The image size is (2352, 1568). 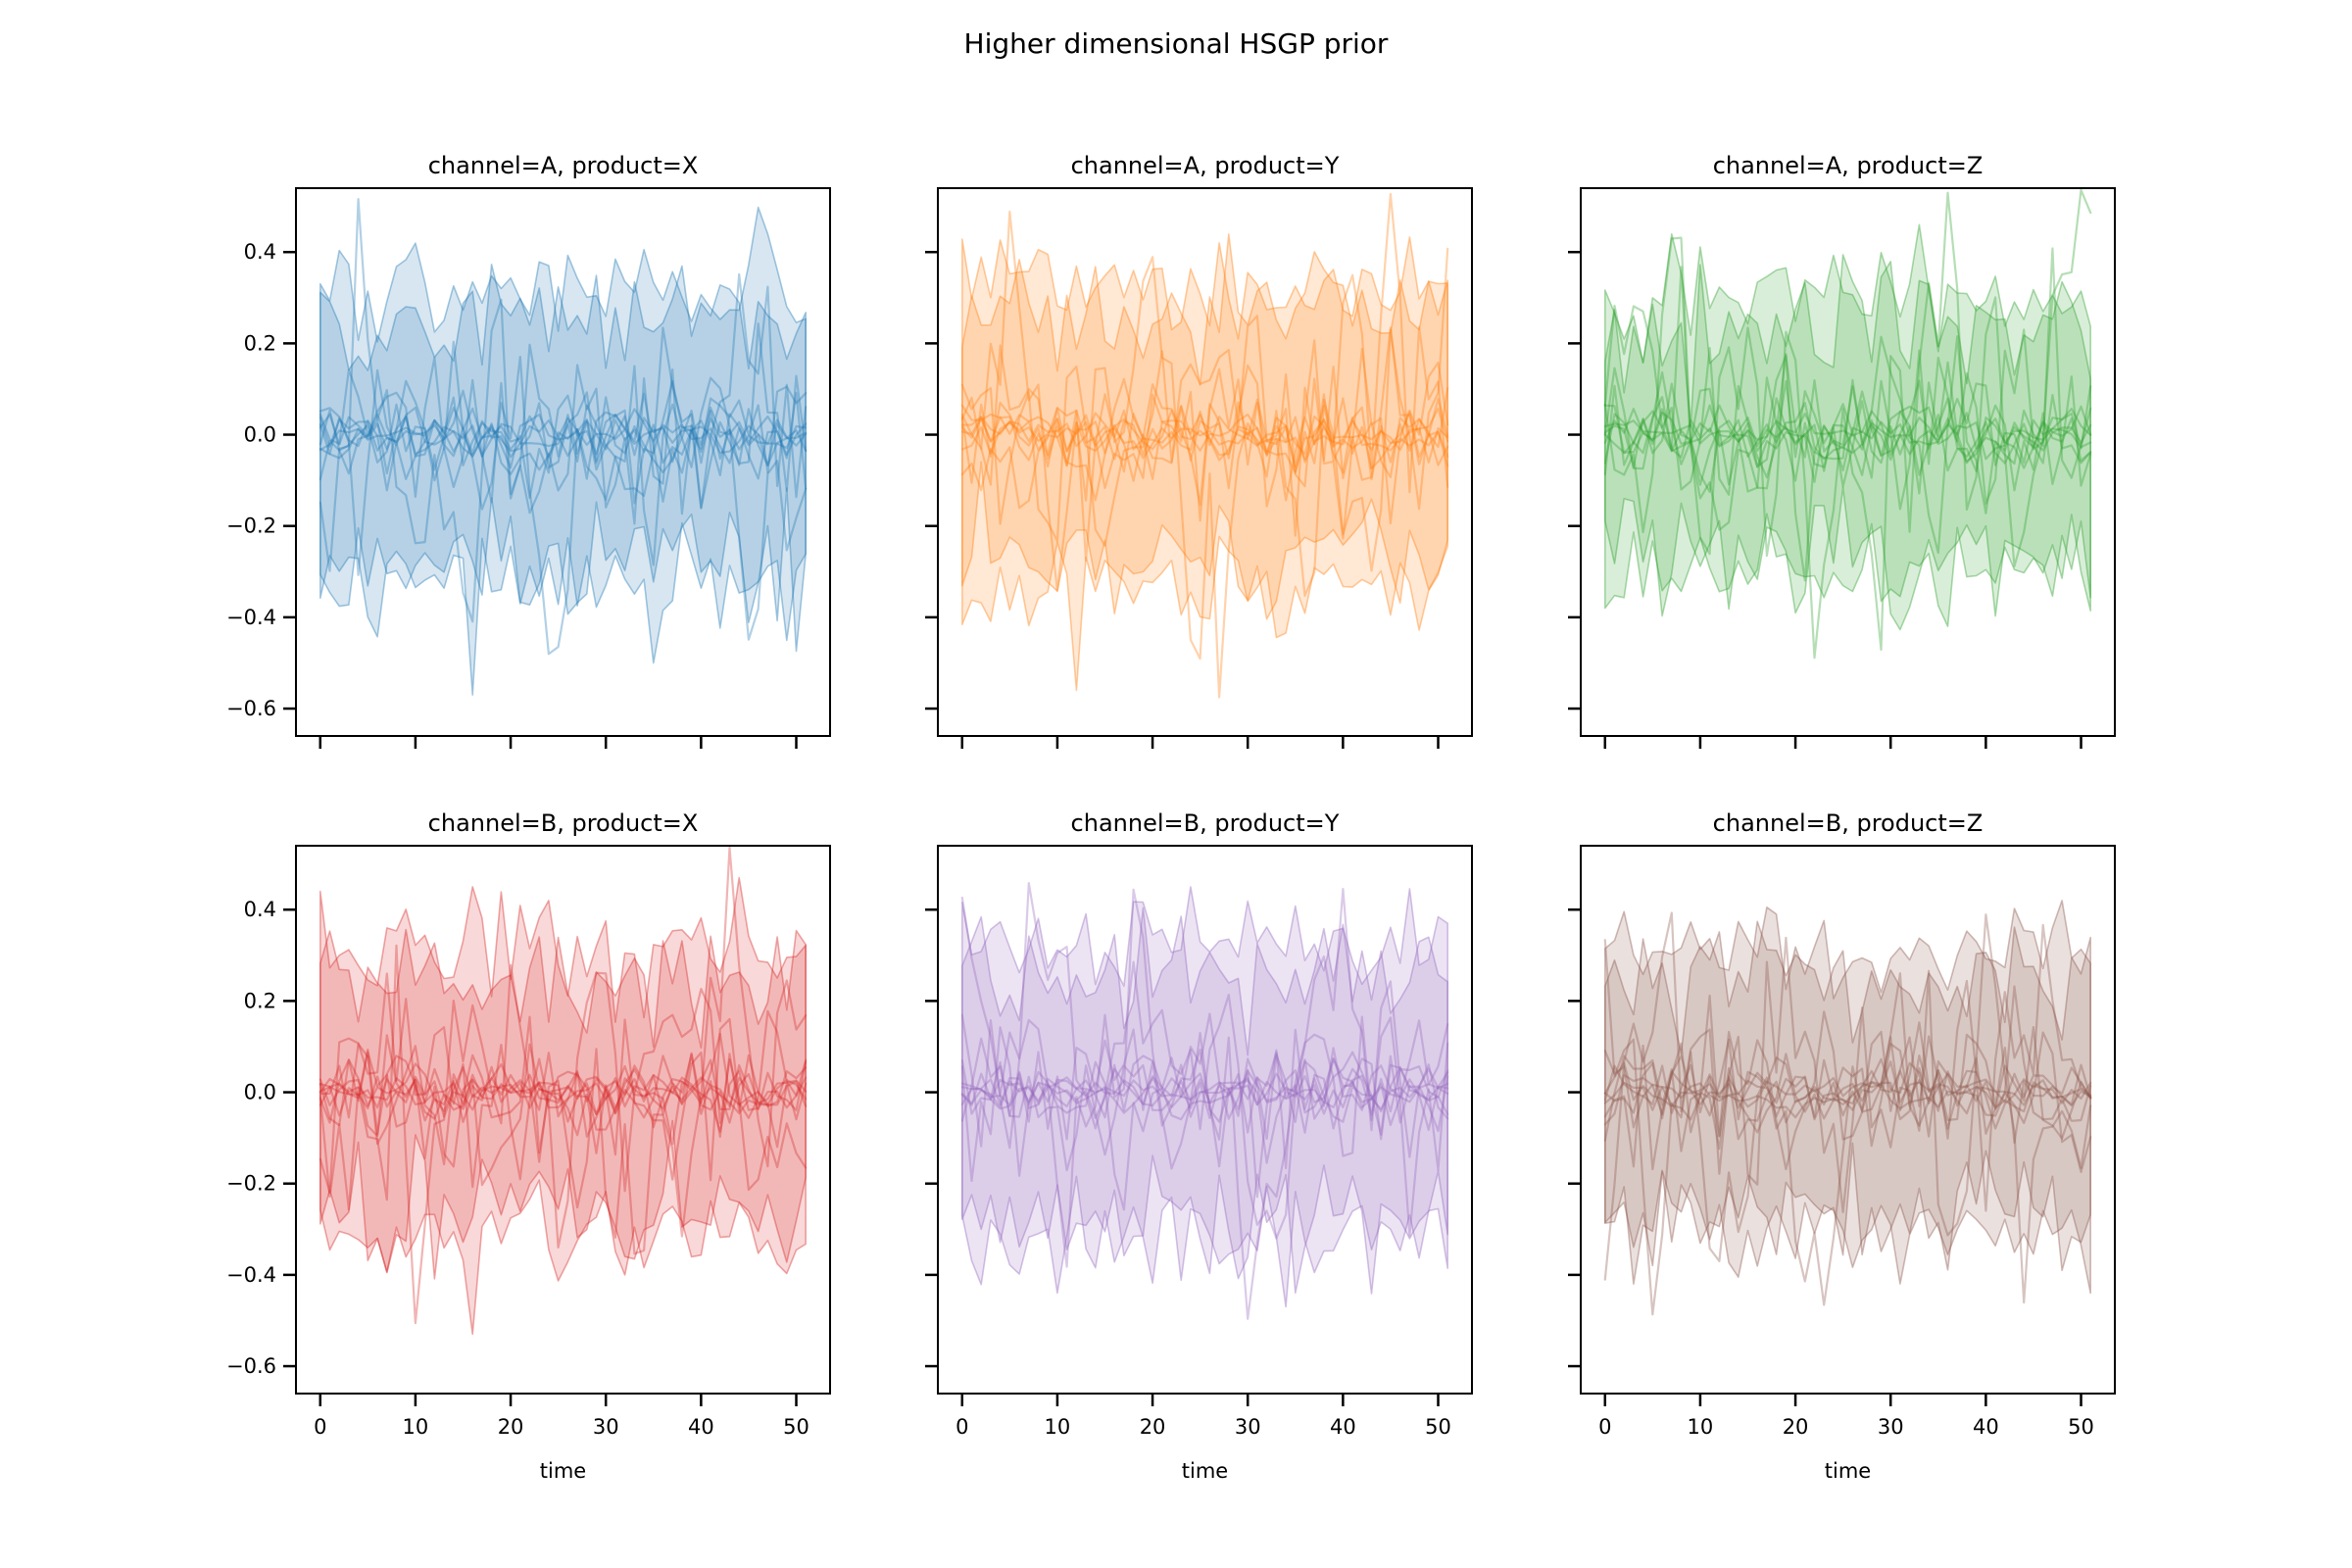 I want to click on subplot-channel-A-product-Z: channel=A, product=Z, so click(x=1842, y=450).